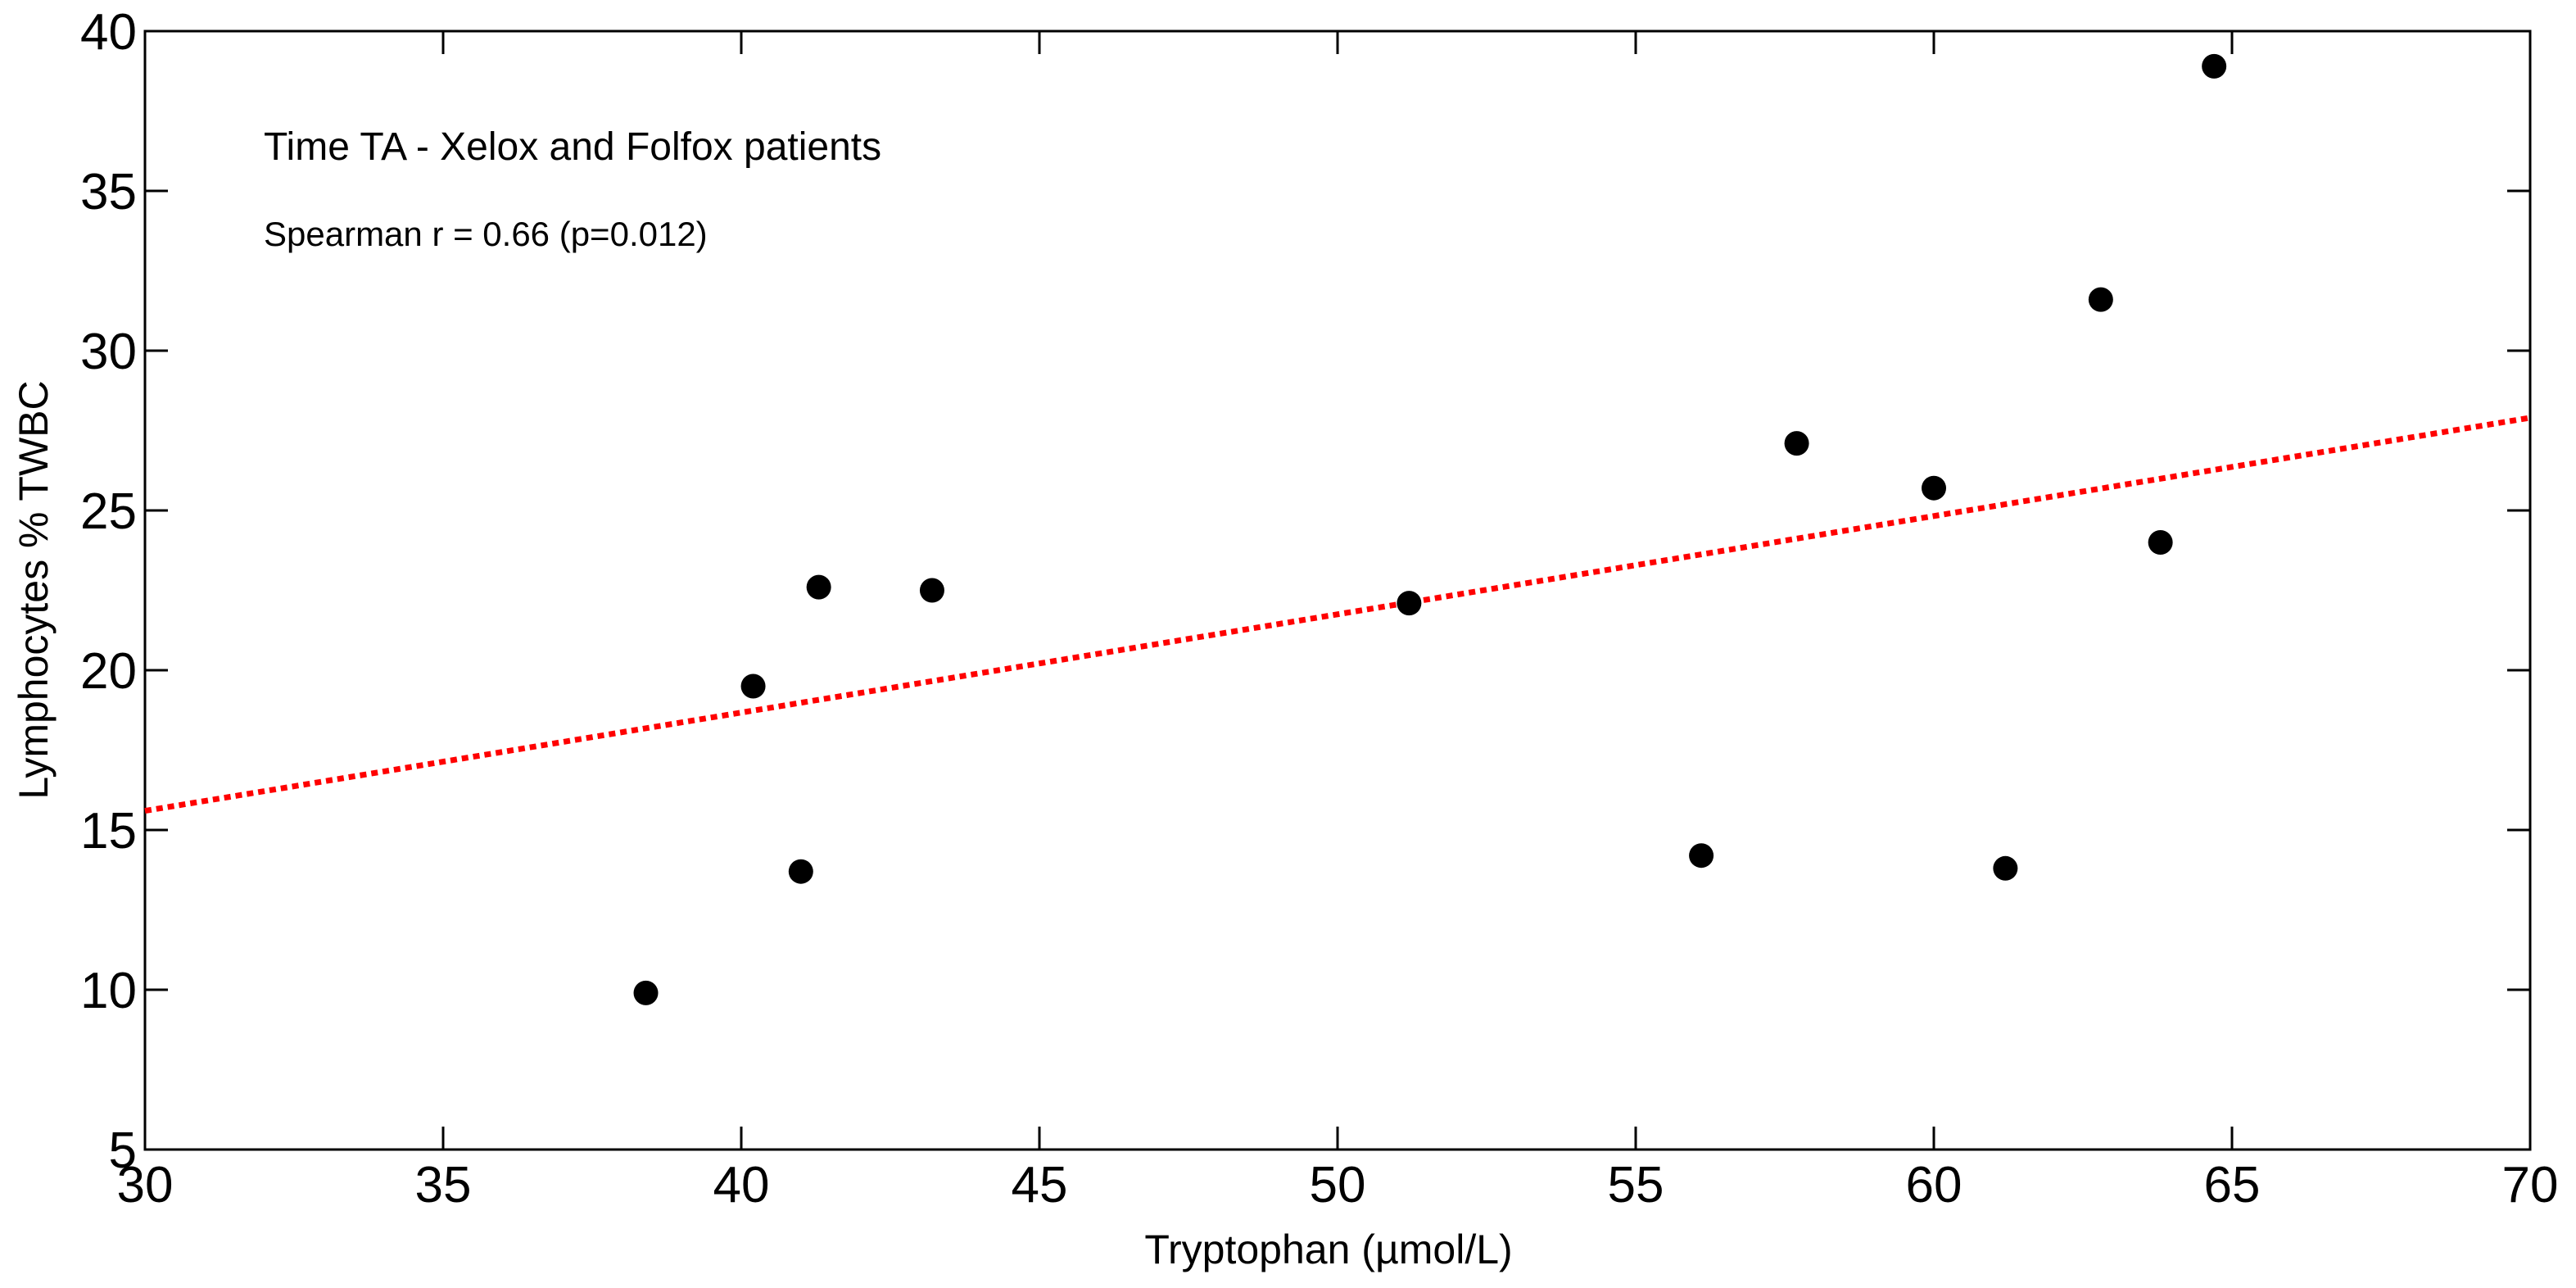  What do you see at coordinates (1328, 1249) in the screenshot?
I see `x-axis-label: Tryptophan (µmol/L)` at bounding box center [1328, 1249].